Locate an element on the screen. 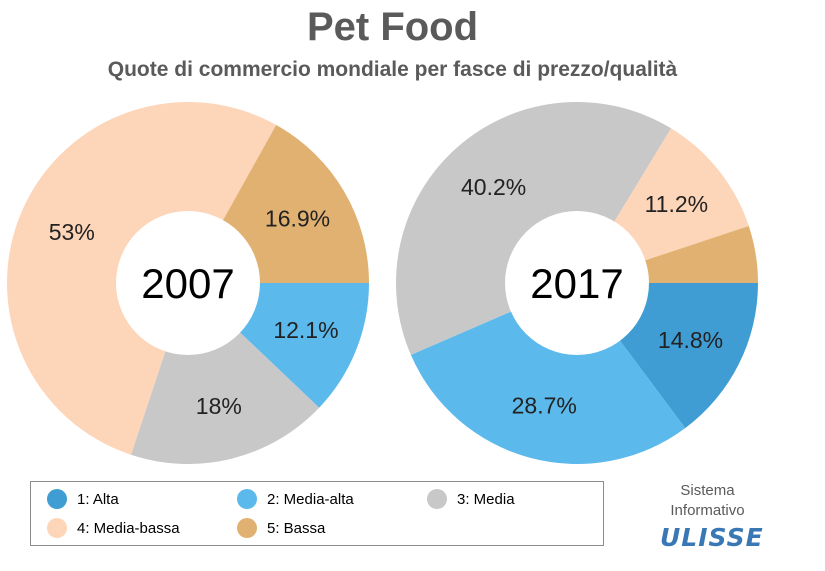 The height and width of the screenshot is (571, 825). brand-line-1: Sistema is located at coordinates (707, 490).